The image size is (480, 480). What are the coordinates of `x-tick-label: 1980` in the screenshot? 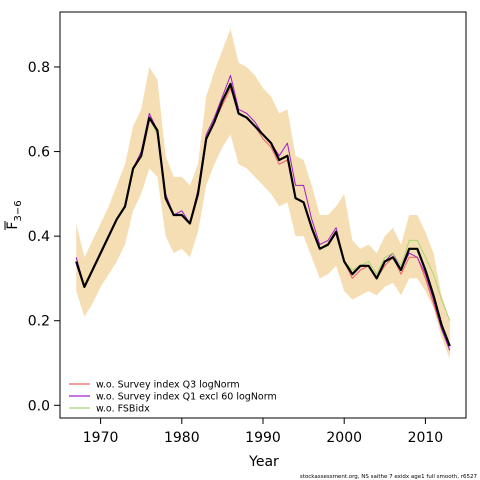 It's located at (182, 438).